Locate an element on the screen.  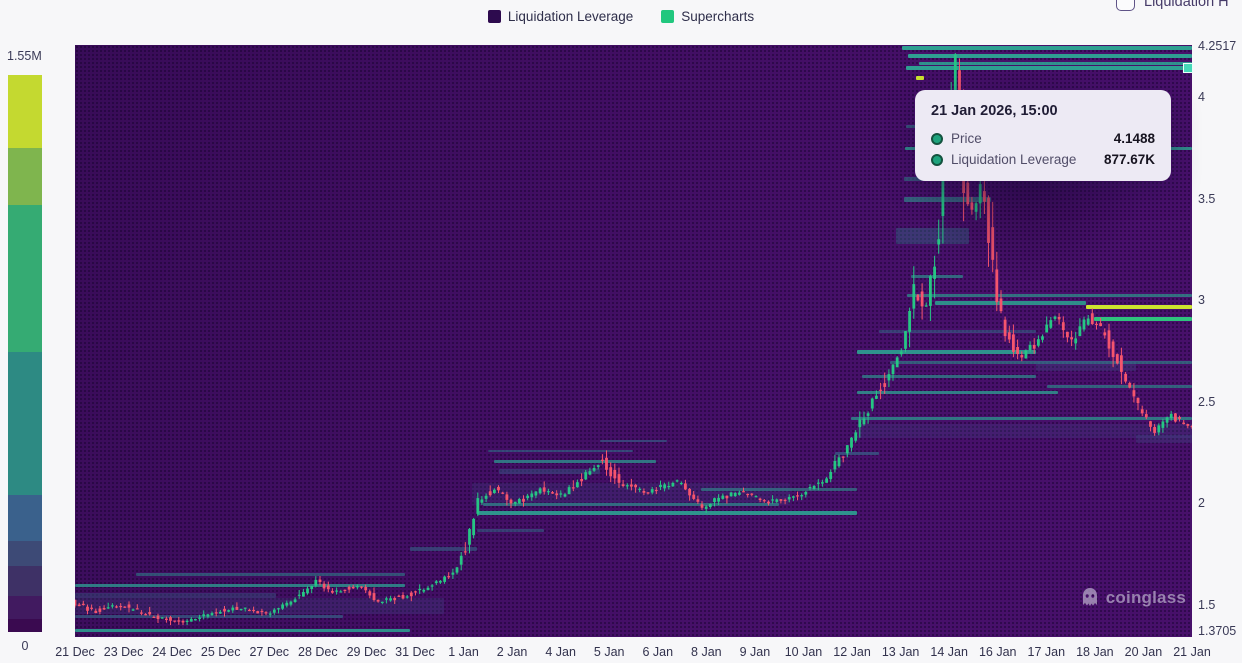
tooltip-title: 21 Jan 2026, 15:00 is located at coordinates (994, 111).